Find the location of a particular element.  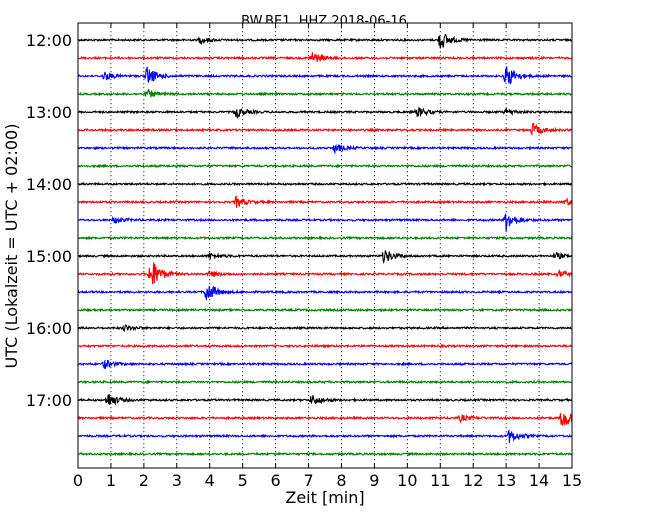

y-tick-label: 12:00 is located at coordinates (49, 40).